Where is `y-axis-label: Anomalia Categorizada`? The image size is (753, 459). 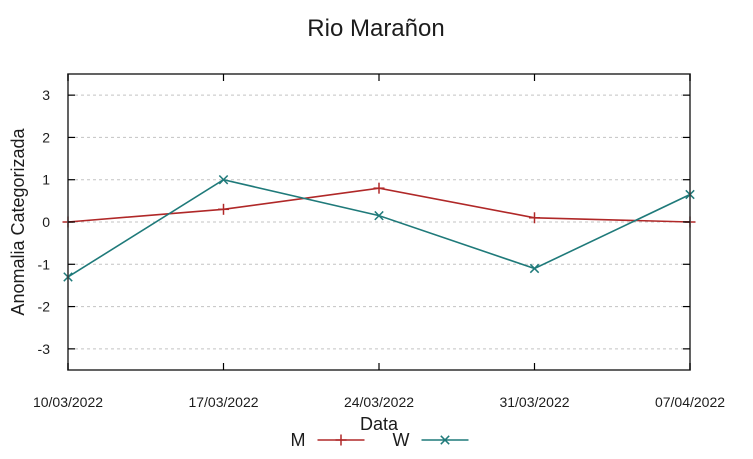 y-axis-label: Anomalia Categorizada is located at coordinates (18, 221).